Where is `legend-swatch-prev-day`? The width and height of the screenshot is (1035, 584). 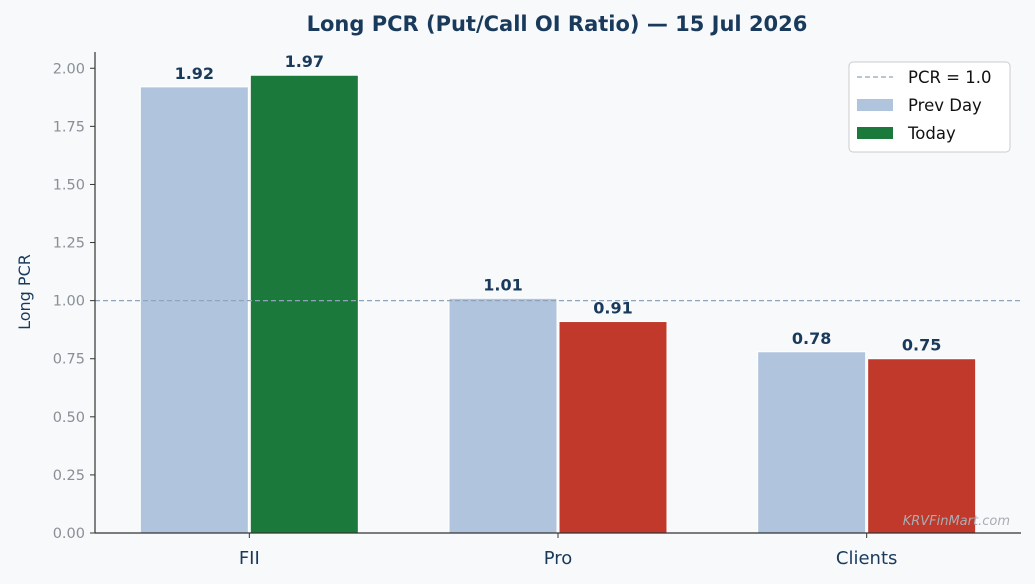
legend-swatch-prev-day is located at coordinates (875, 105).